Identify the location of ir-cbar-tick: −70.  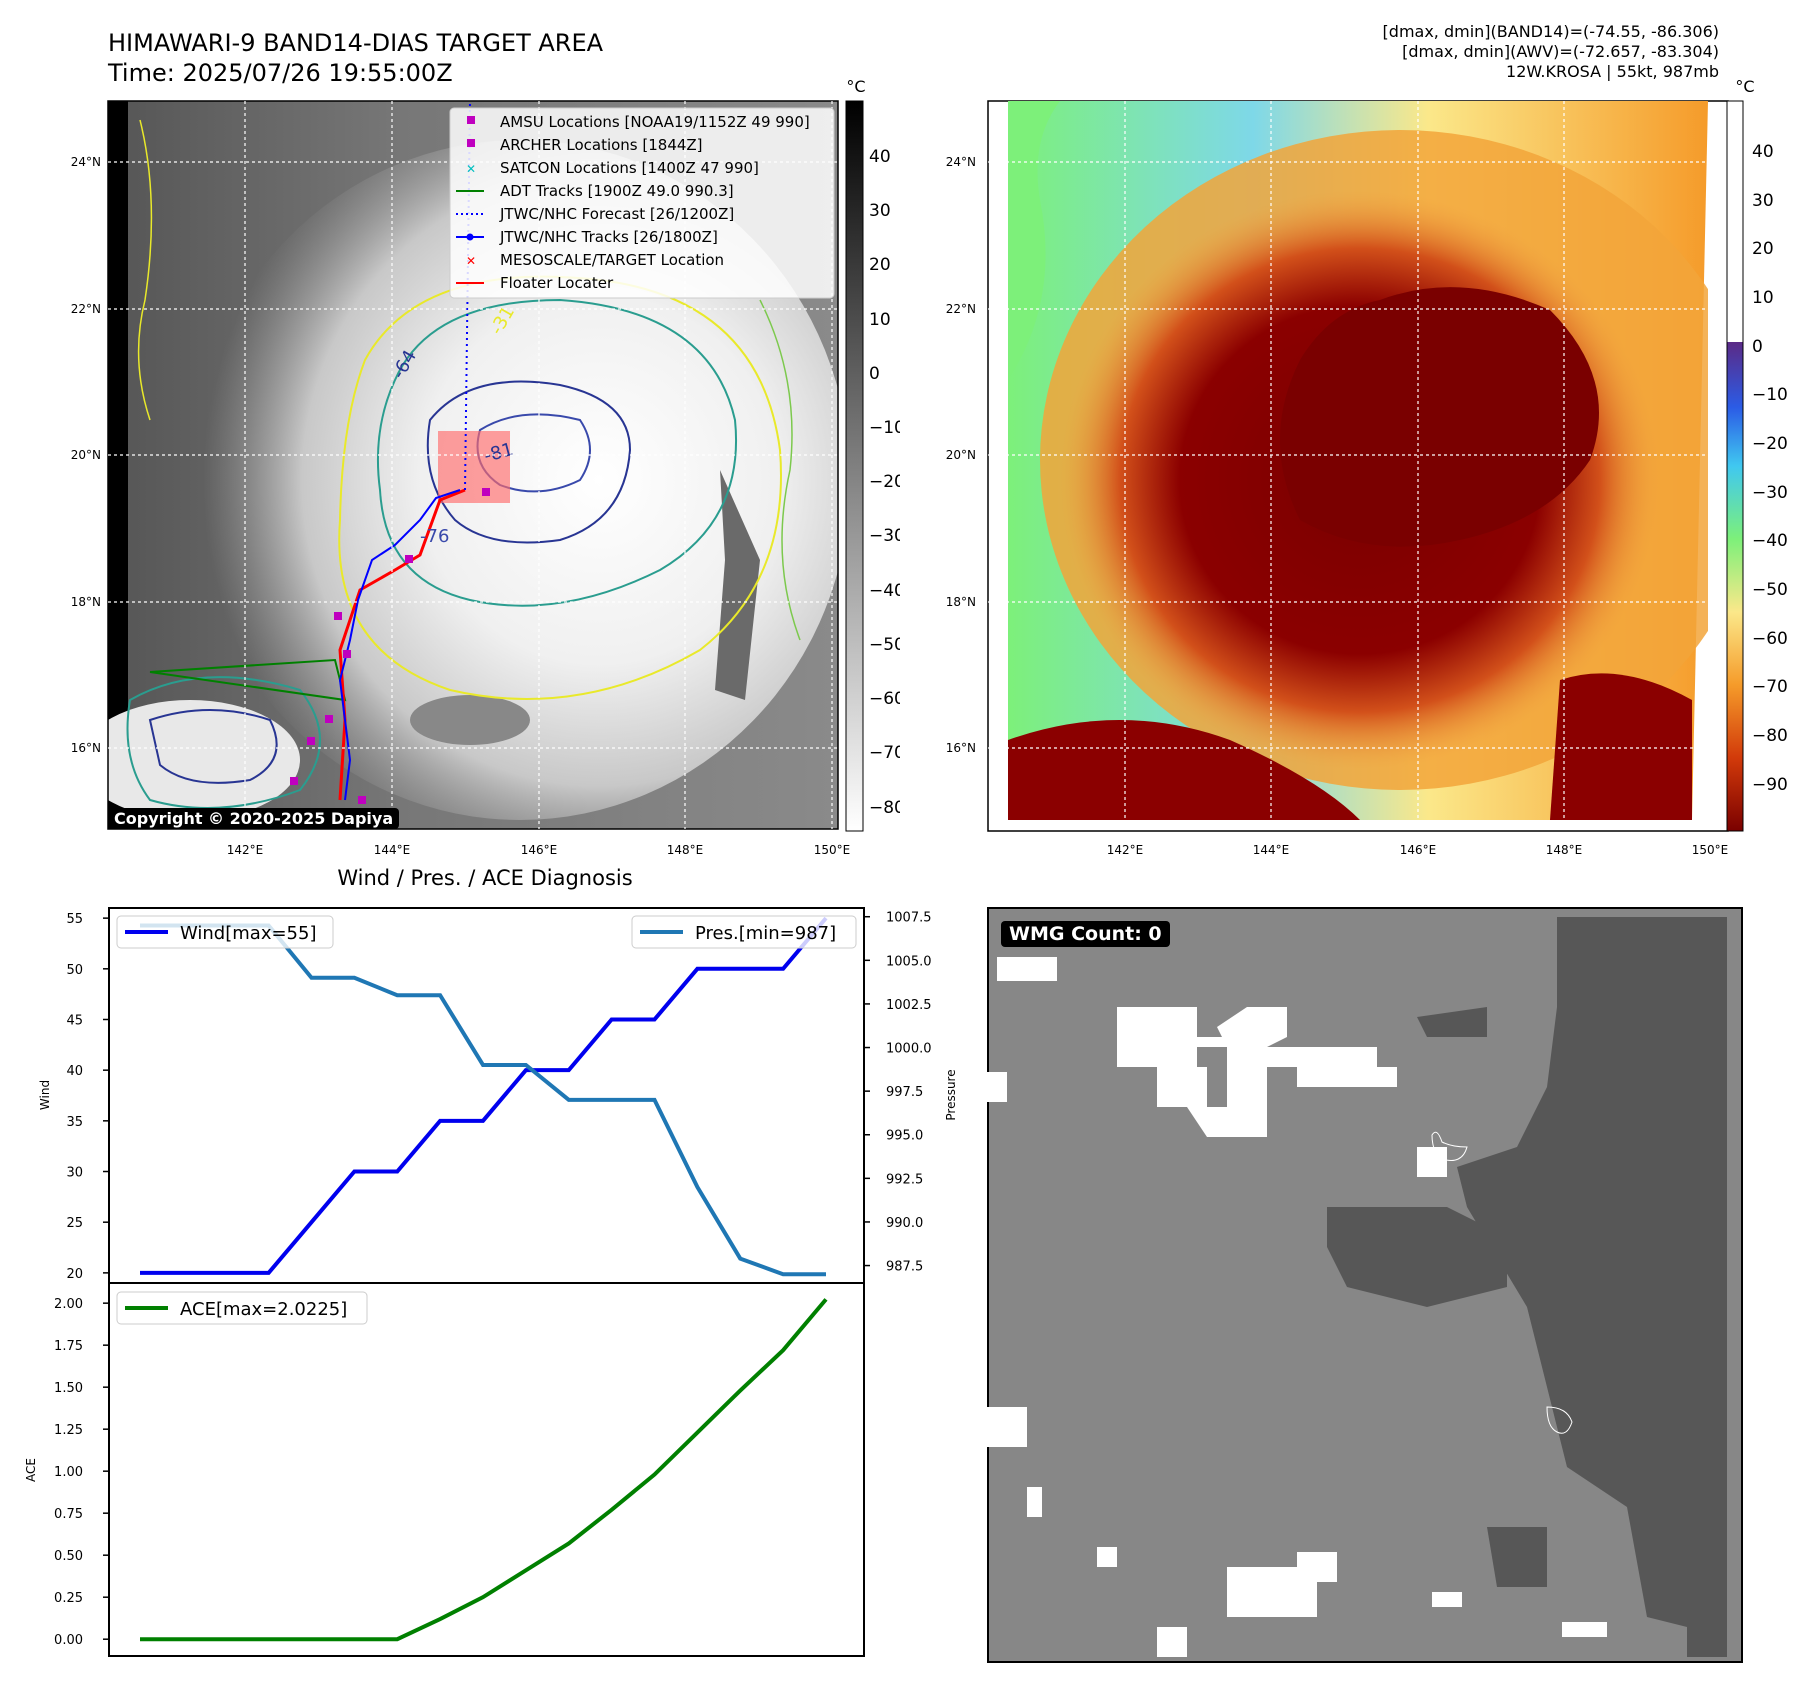
(884, 753).